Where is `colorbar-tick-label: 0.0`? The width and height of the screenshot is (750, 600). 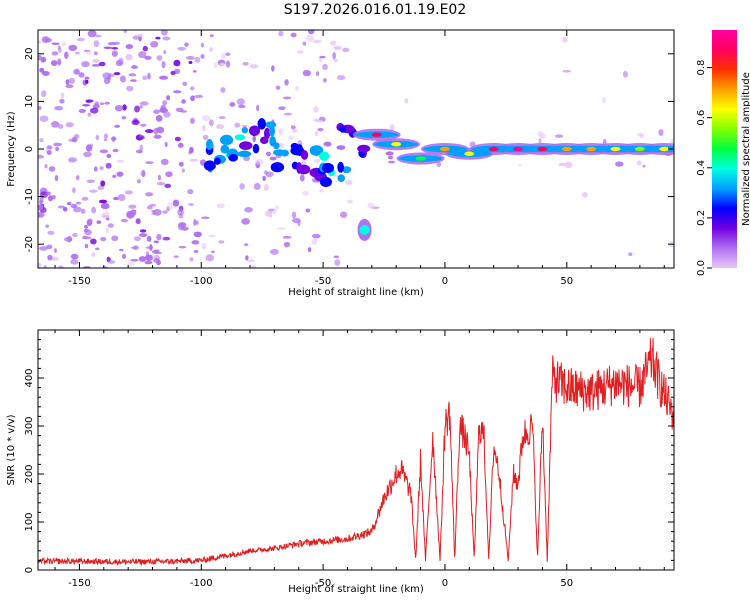
colorbar-tick-label: 0.0 is located at coordinates (701, 268).